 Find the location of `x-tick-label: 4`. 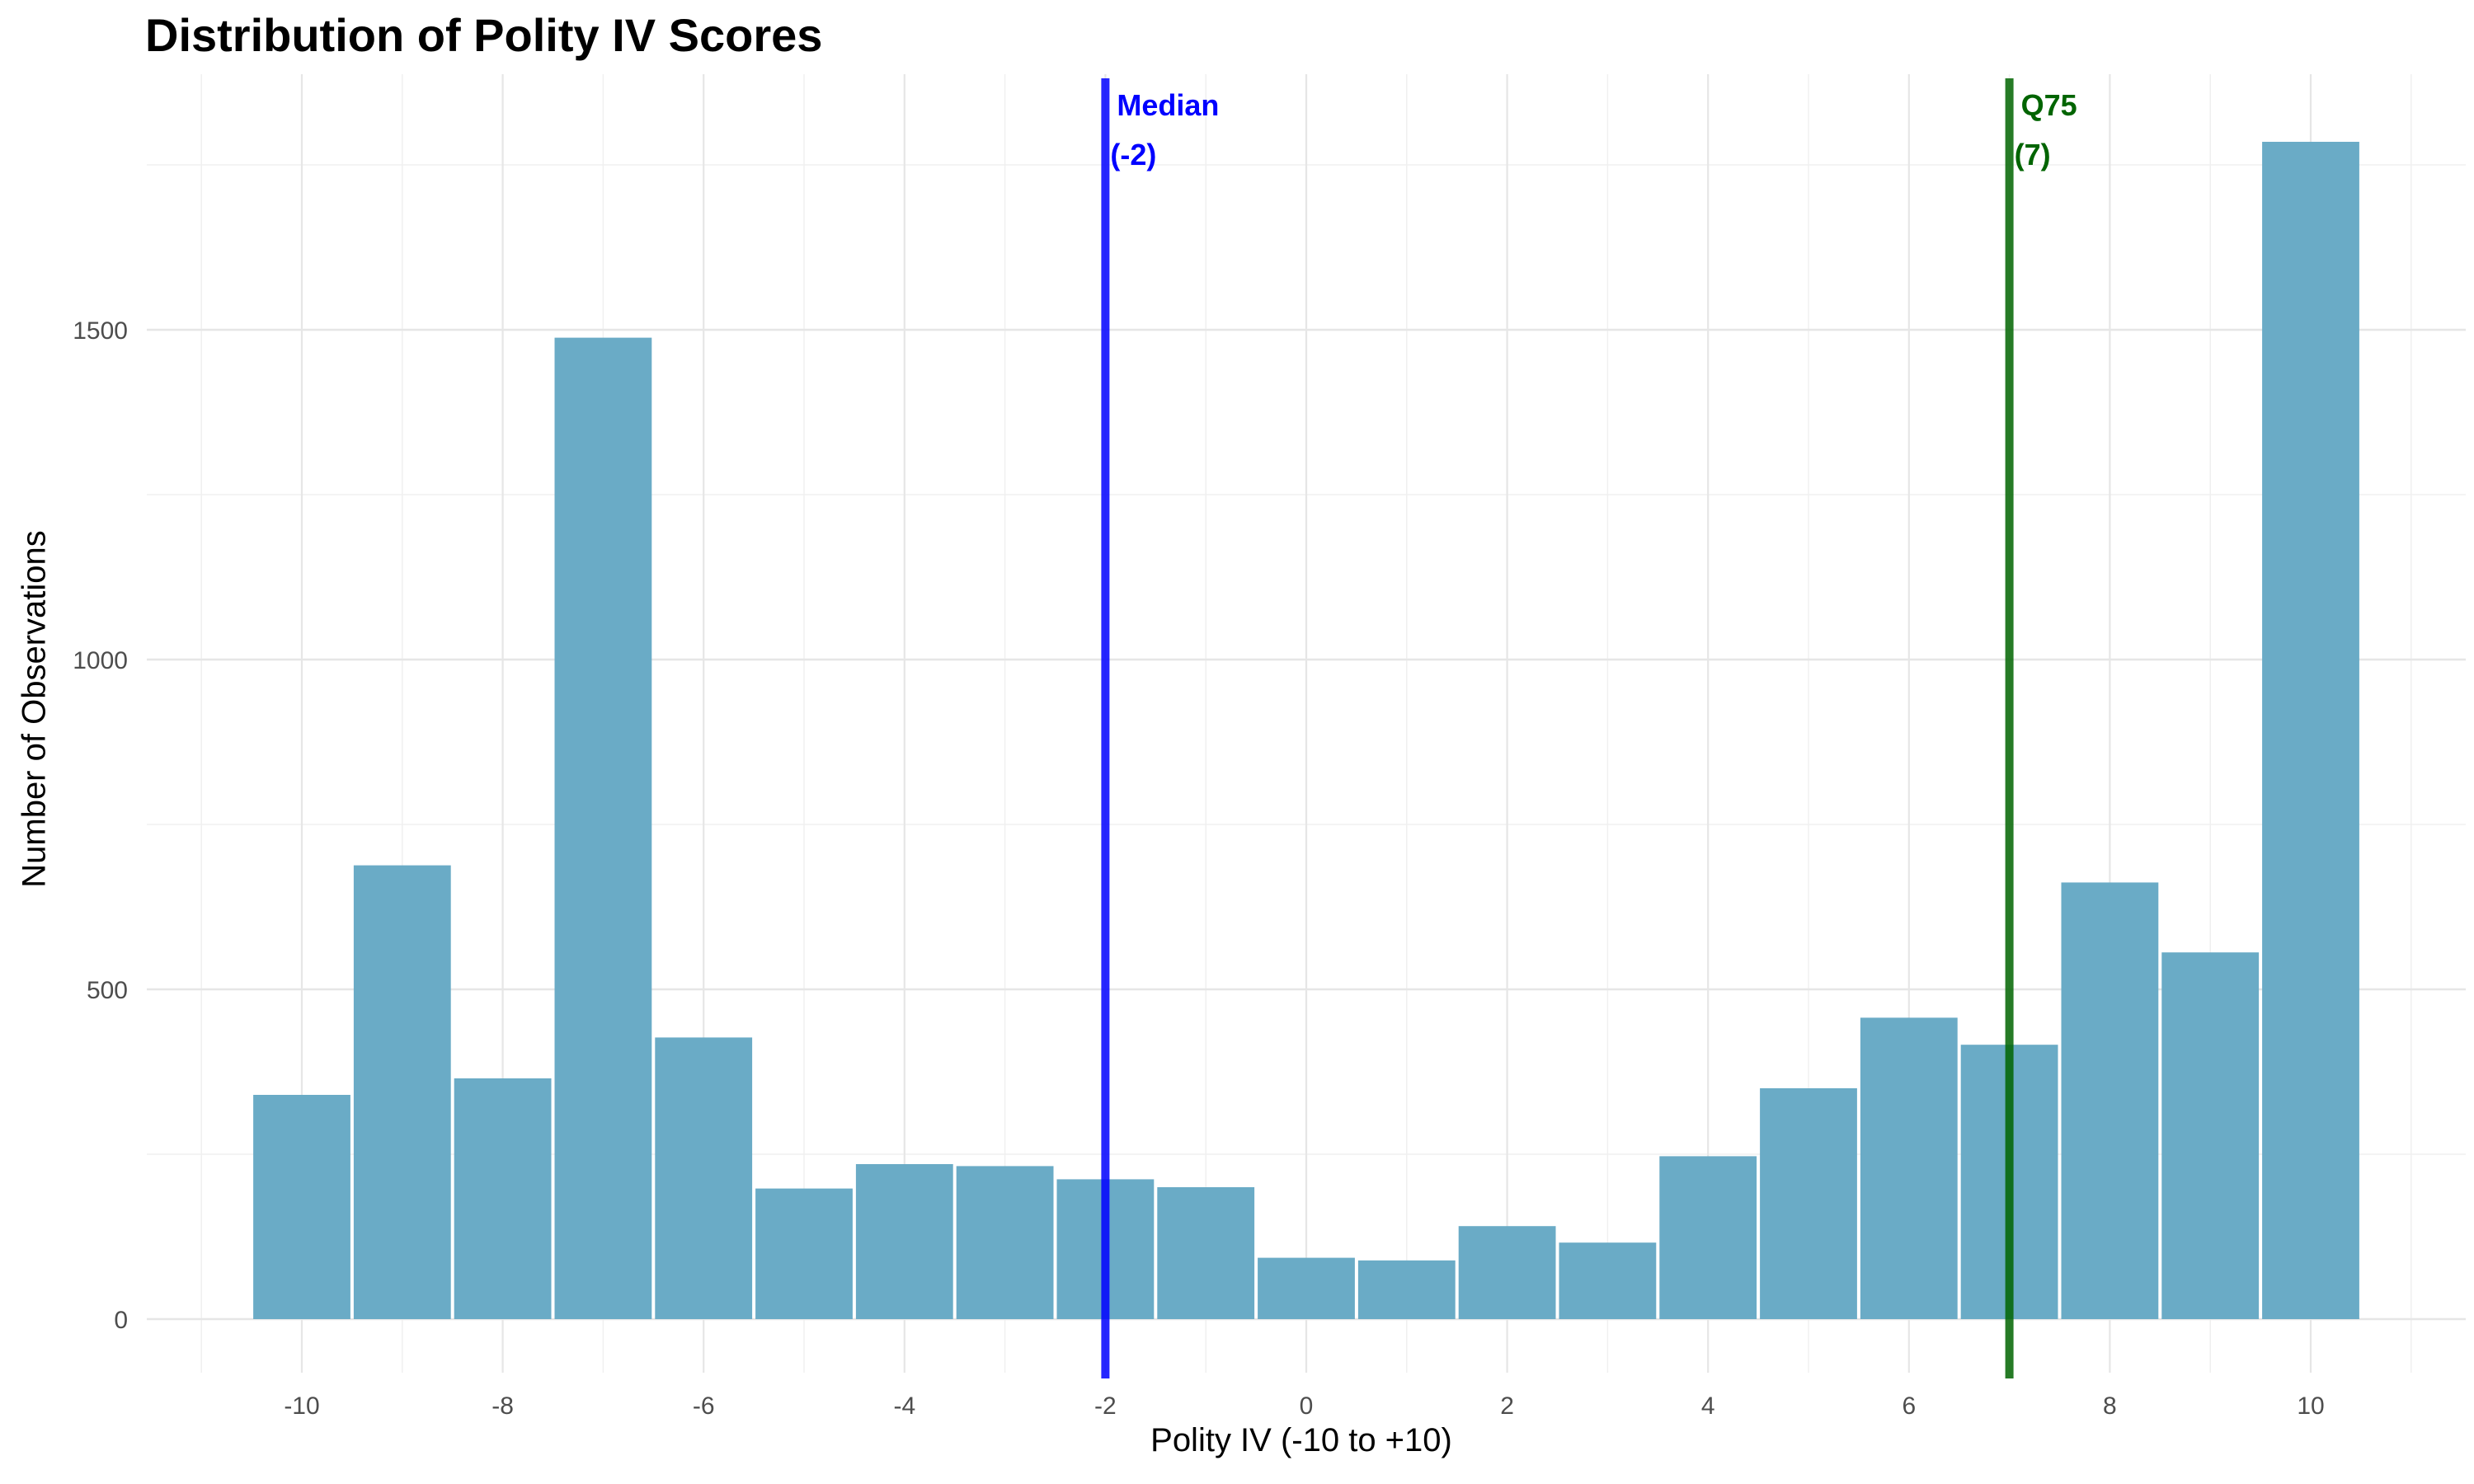

x-tick-label: 4 is located at coordinates (1708, 1406).